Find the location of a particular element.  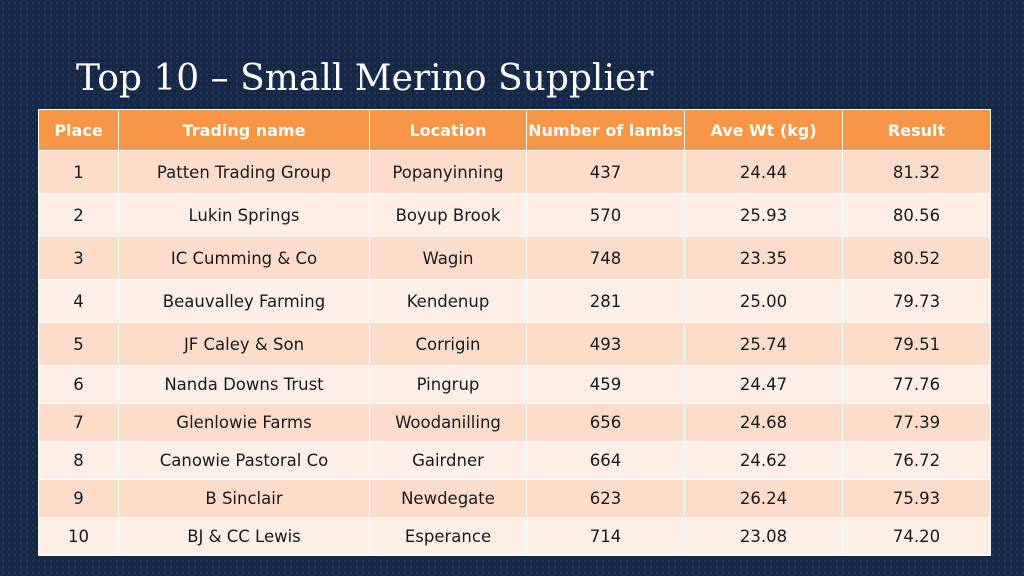

cell-trading-name: JF Caley & Son is located at coordinates (244, 344).